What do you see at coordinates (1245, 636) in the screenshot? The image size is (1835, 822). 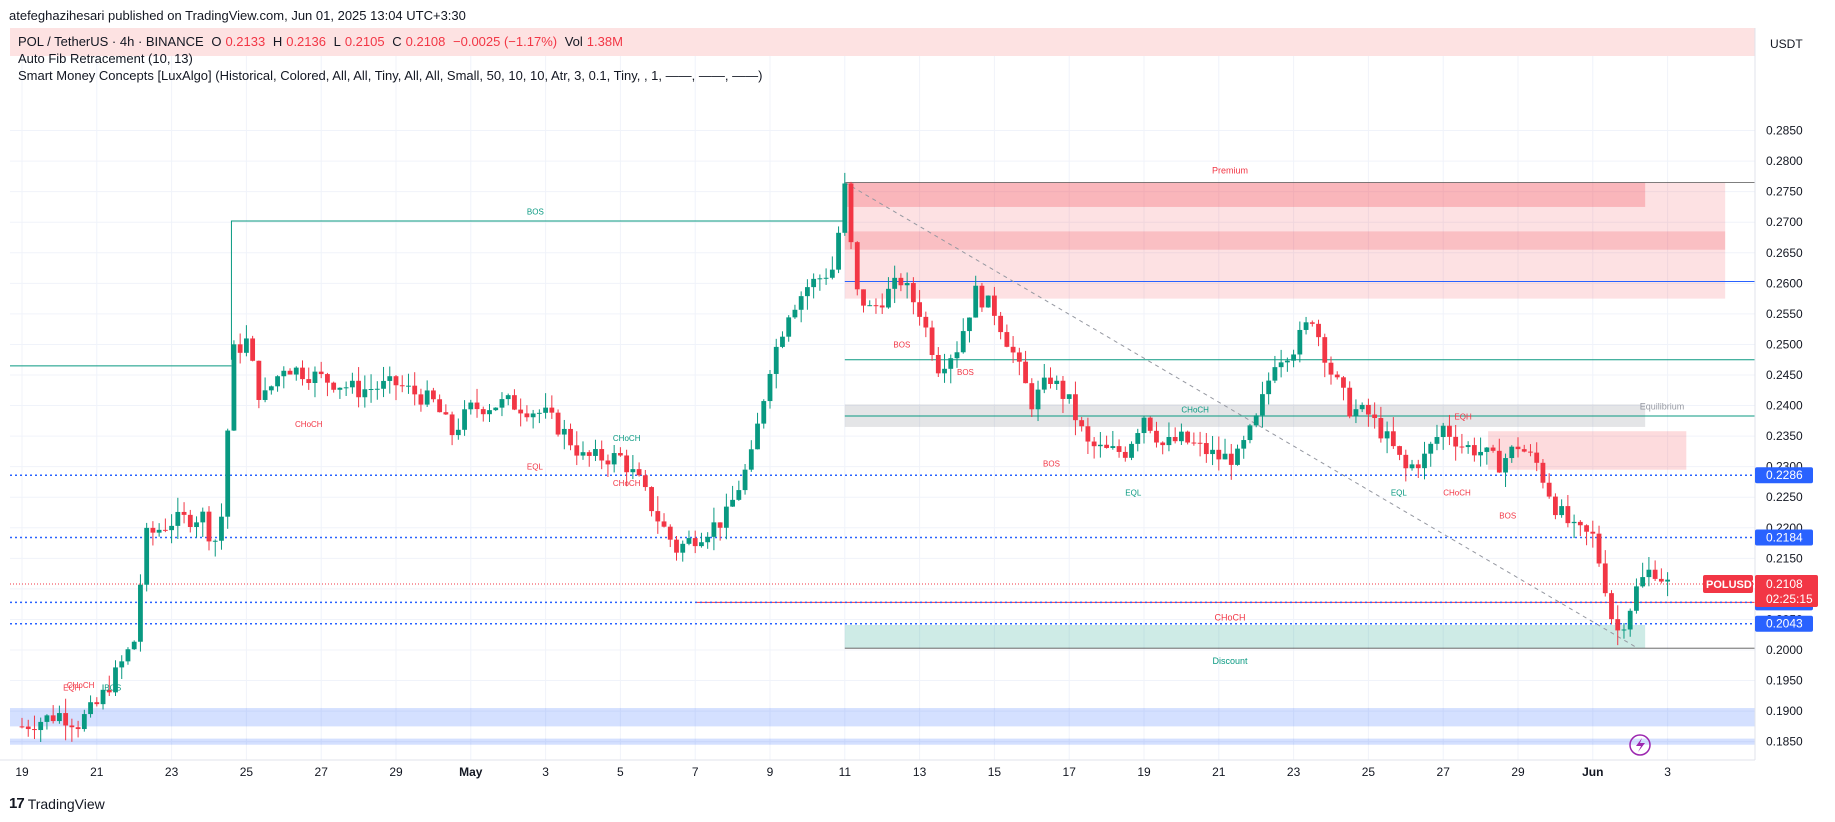 I see `discount-zone` at bounding box center [1245, 636].